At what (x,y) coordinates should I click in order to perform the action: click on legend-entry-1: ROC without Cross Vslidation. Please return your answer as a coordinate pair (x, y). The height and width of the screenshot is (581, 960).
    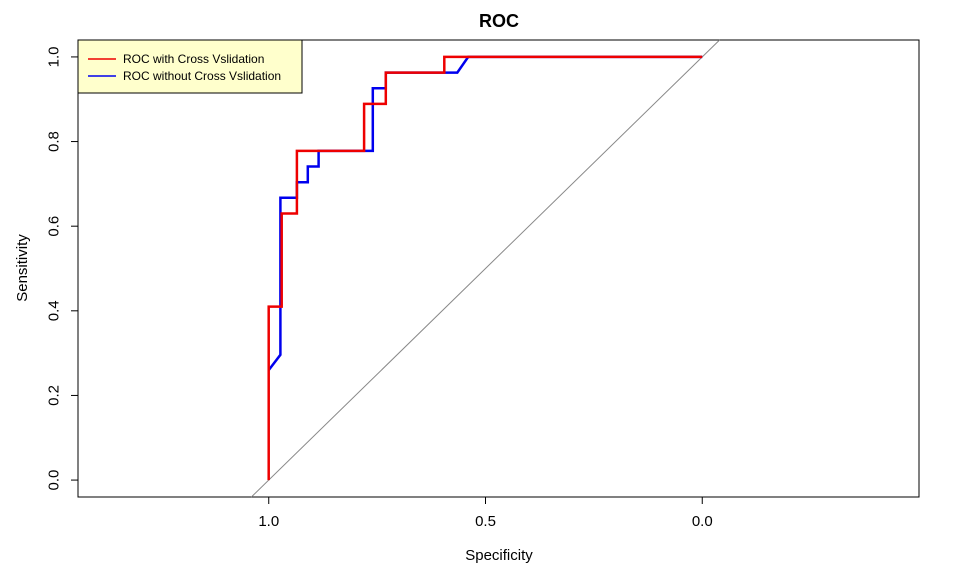
    Looking at the image, I should click on (202, 76).